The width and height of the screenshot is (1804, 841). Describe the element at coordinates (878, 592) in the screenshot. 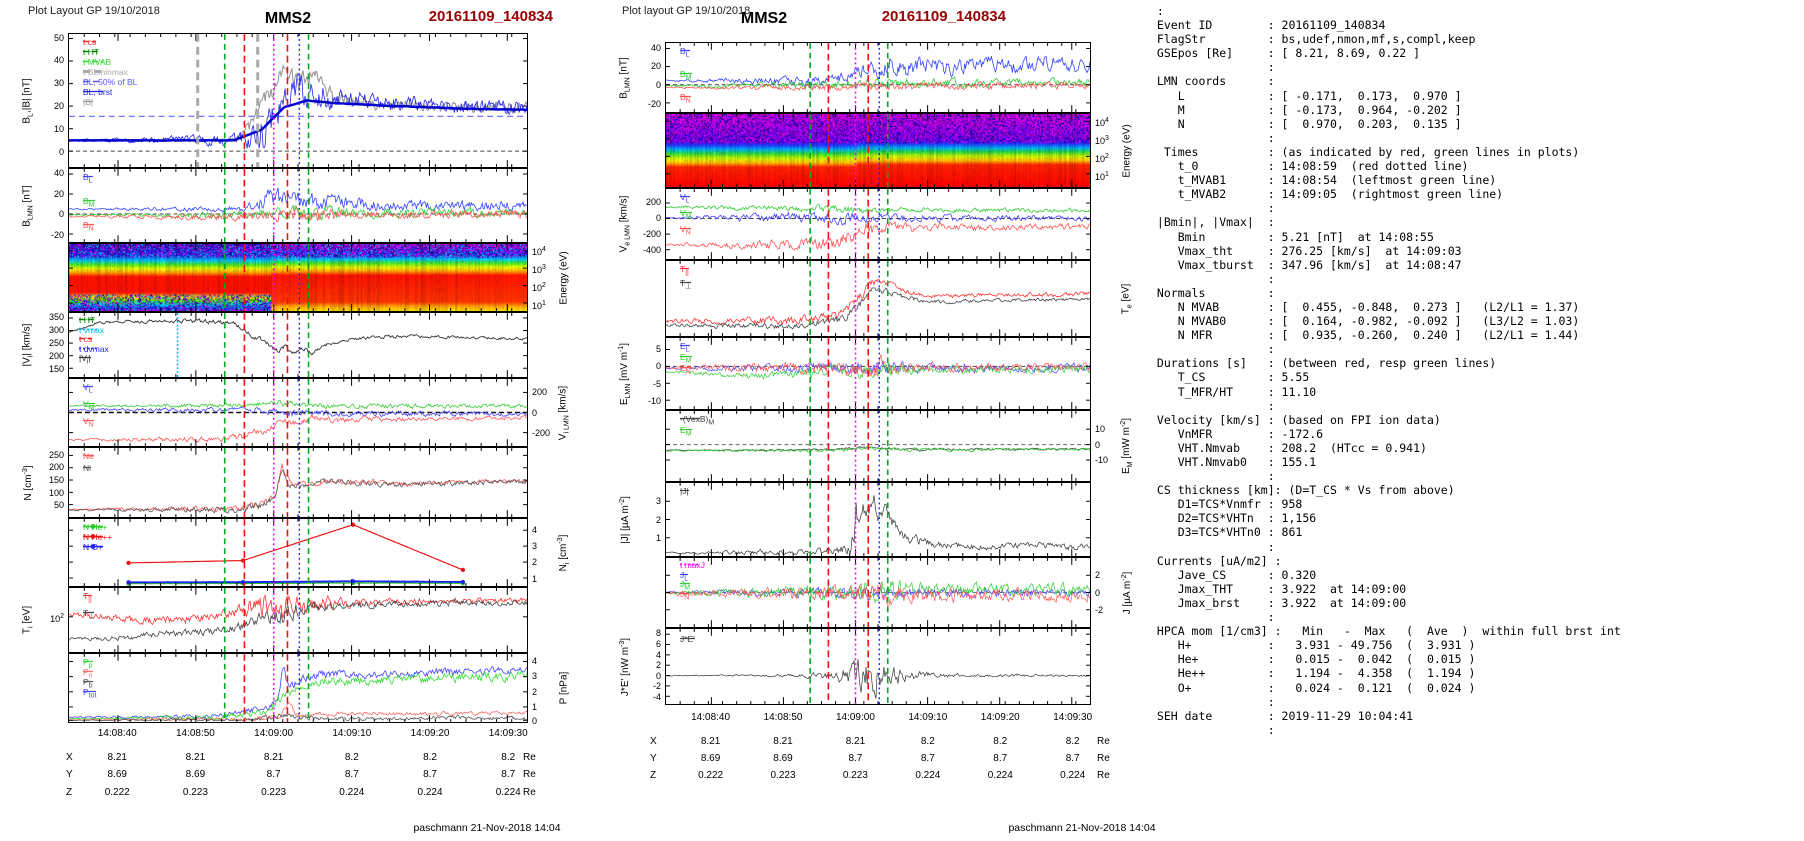

I see `plot-svg-j-lmn` at that location.